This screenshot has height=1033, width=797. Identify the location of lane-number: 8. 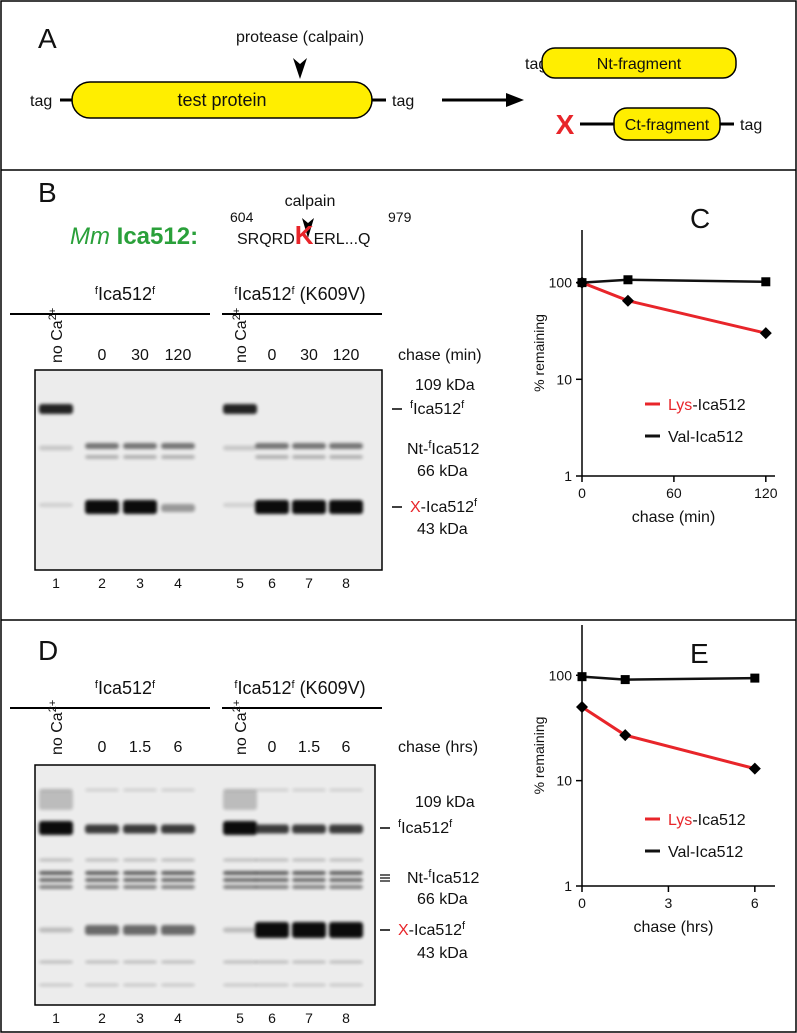
(346, 1018).